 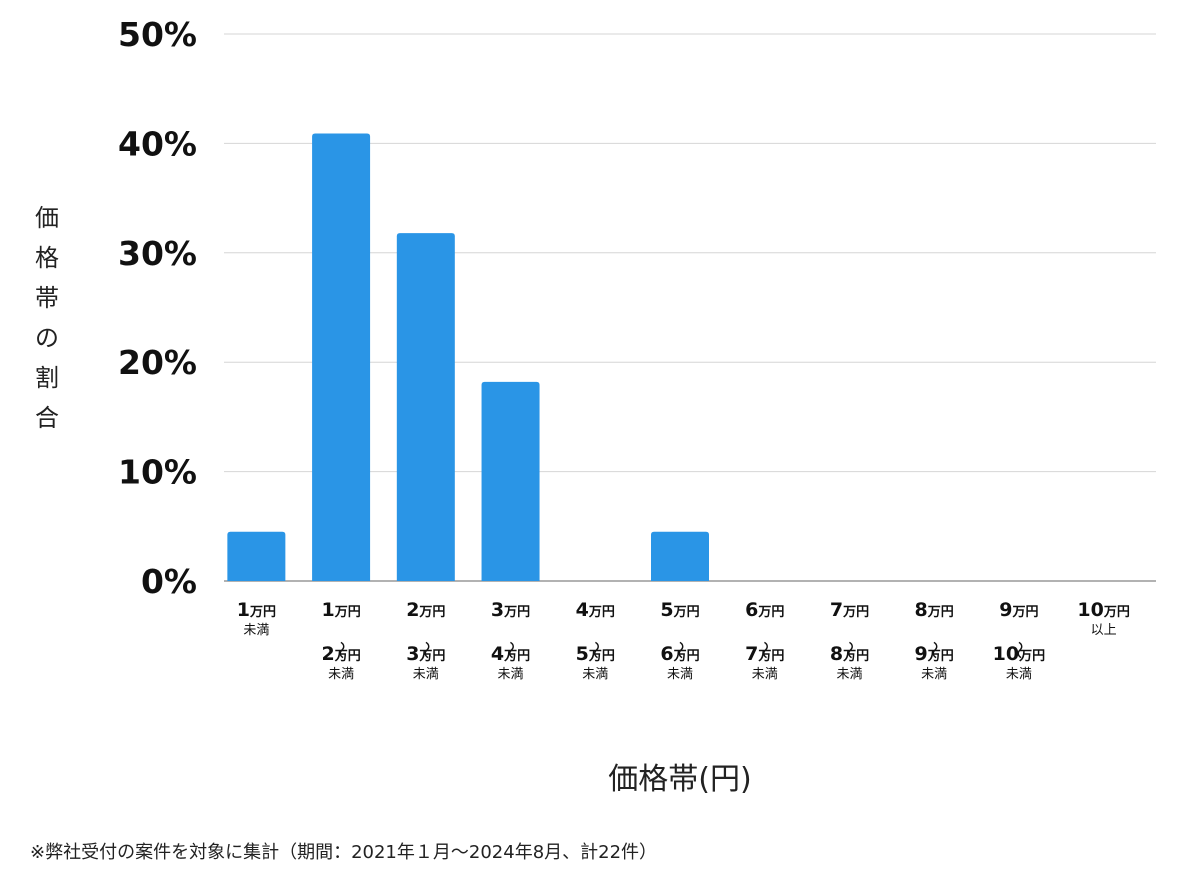 I want to click on y-tick-labels: 0% 10% 20% 30% 40% 50%, so click(x=157, y=308).